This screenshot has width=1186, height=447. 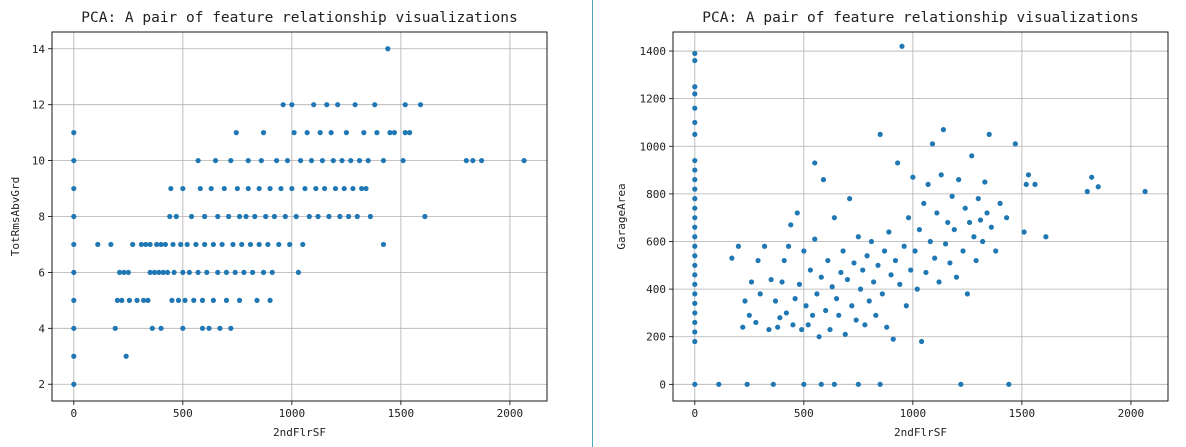 What do you see at coordinates (656, 194) in the screenshot?
I see `y-tick-label: 800` at bounding box center [656, 194].